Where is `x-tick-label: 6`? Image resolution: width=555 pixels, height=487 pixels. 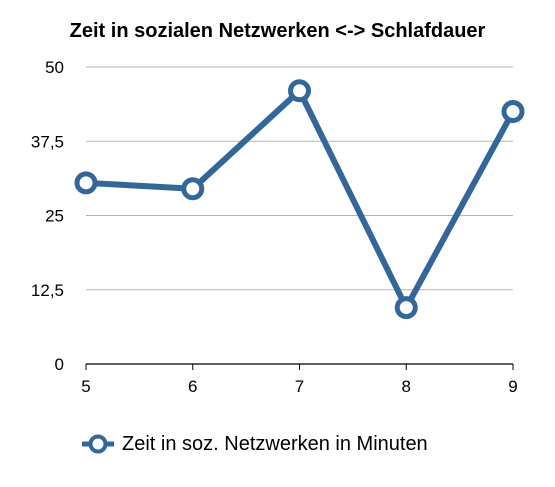
x-tick-label: 6 is located at coordinates (192, 386).